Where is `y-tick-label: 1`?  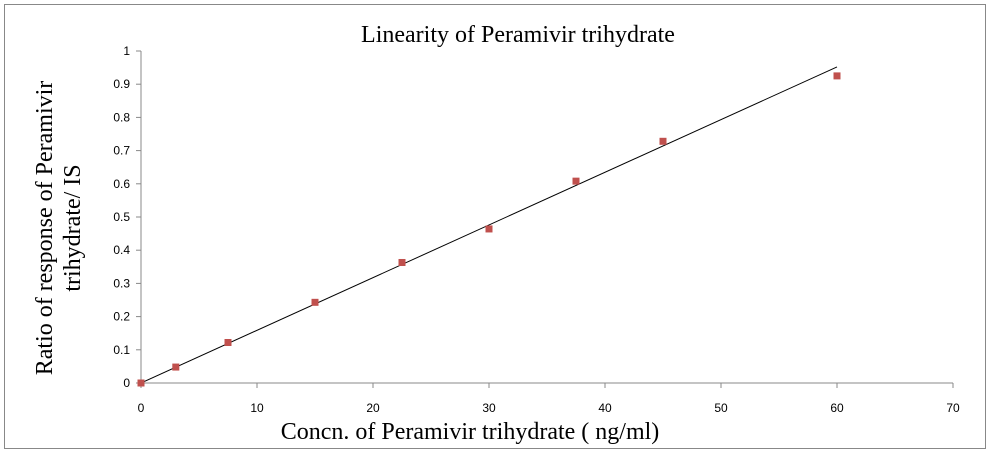 y-tick-label: 1 is located at coordinates (126, 51).